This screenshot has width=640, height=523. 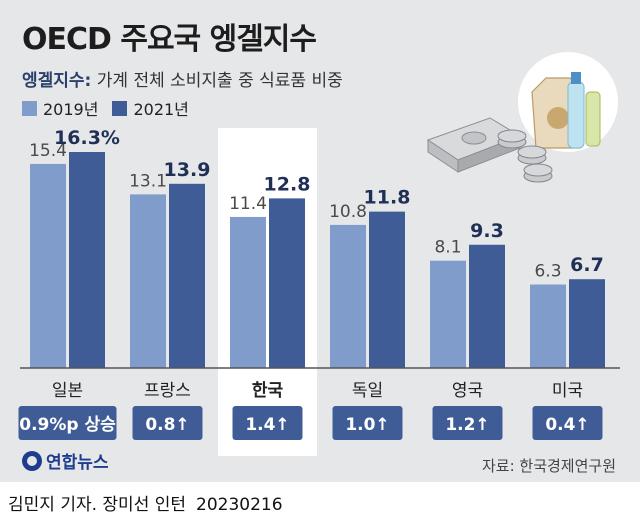 I want to click on data-label-2021-1: 13.9, so click(x=187, y=170).